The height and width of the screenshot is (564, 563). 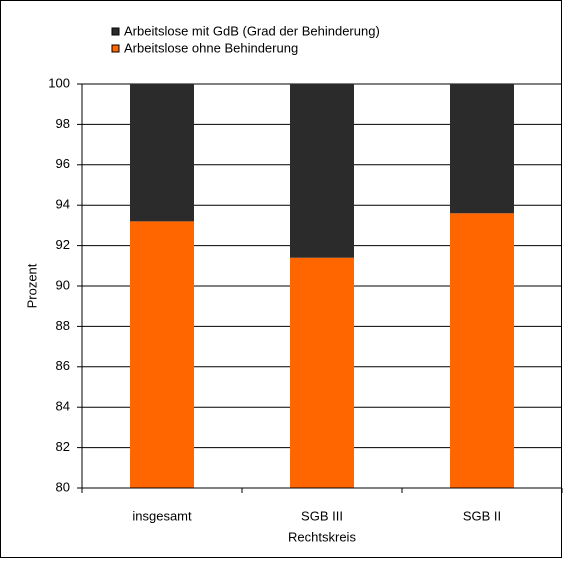 What do you see at coordinates (63, 123) in the screenshot?
I see `y-tick-label: 98` at bounding box center [63, 123].